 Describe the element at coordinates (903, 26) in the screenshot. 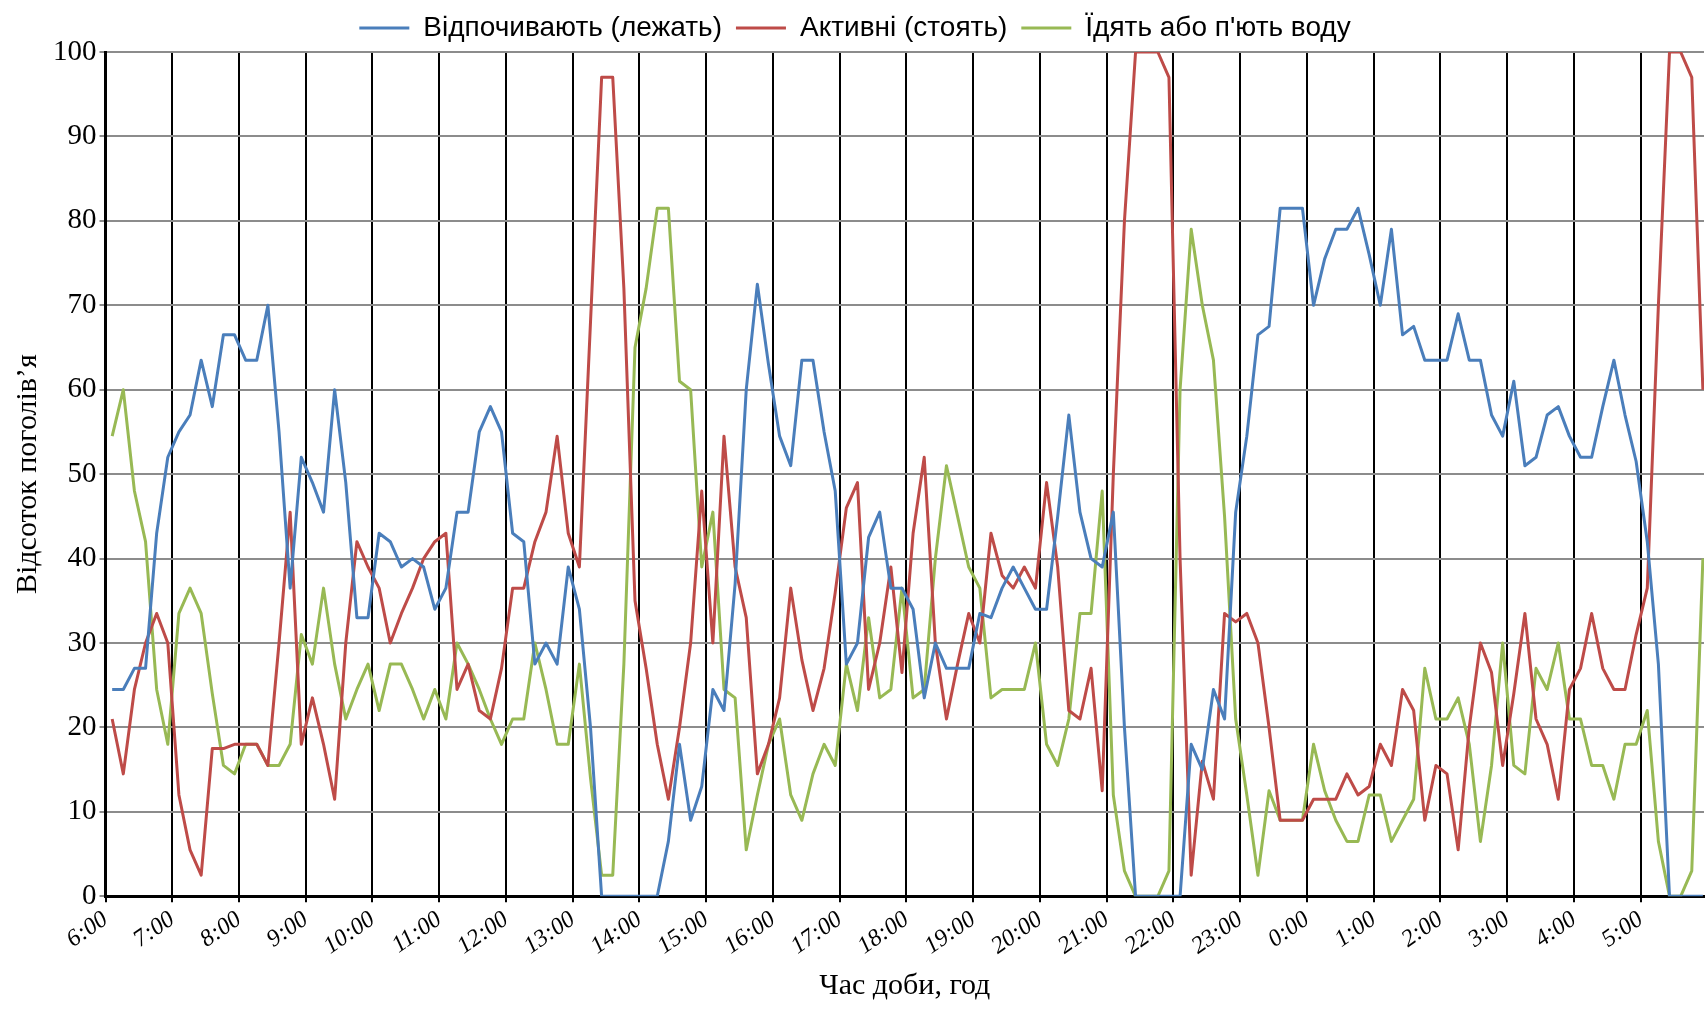

I see `legend-label: Активні (стоять)` at that location.